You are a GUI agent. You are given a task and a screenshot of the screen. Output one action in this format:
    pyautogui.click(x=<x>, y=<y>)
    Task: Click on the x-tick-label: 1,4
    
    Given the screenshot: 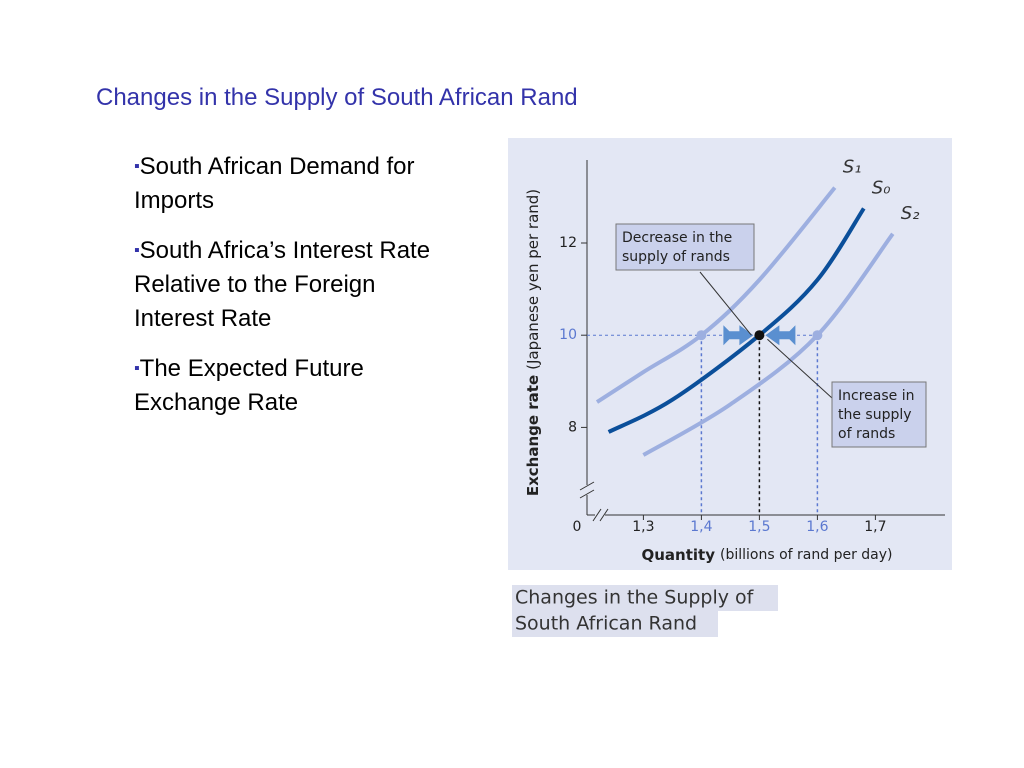 What is the action you would take?
    pyautogui.click(x=701, y=527)
    